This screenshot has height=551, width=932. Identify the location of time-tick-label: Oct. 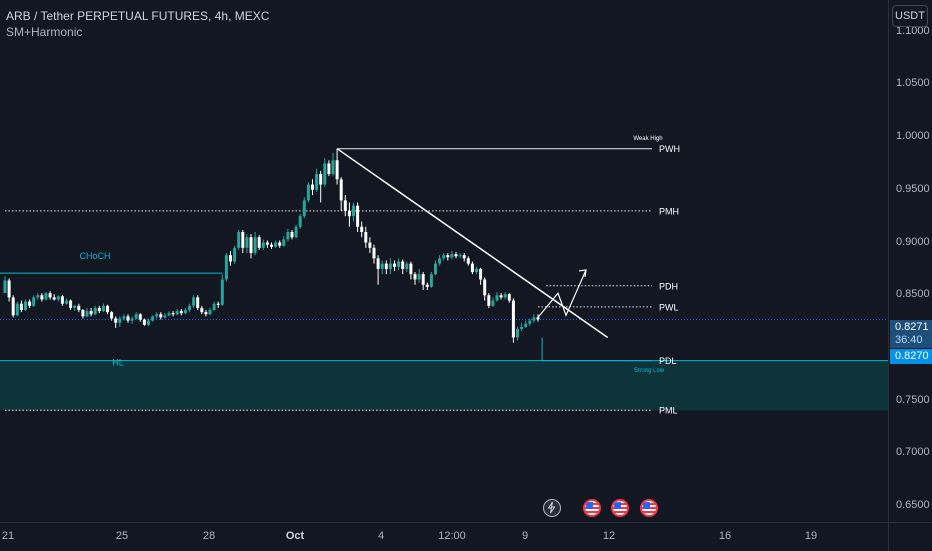
(295, 536).